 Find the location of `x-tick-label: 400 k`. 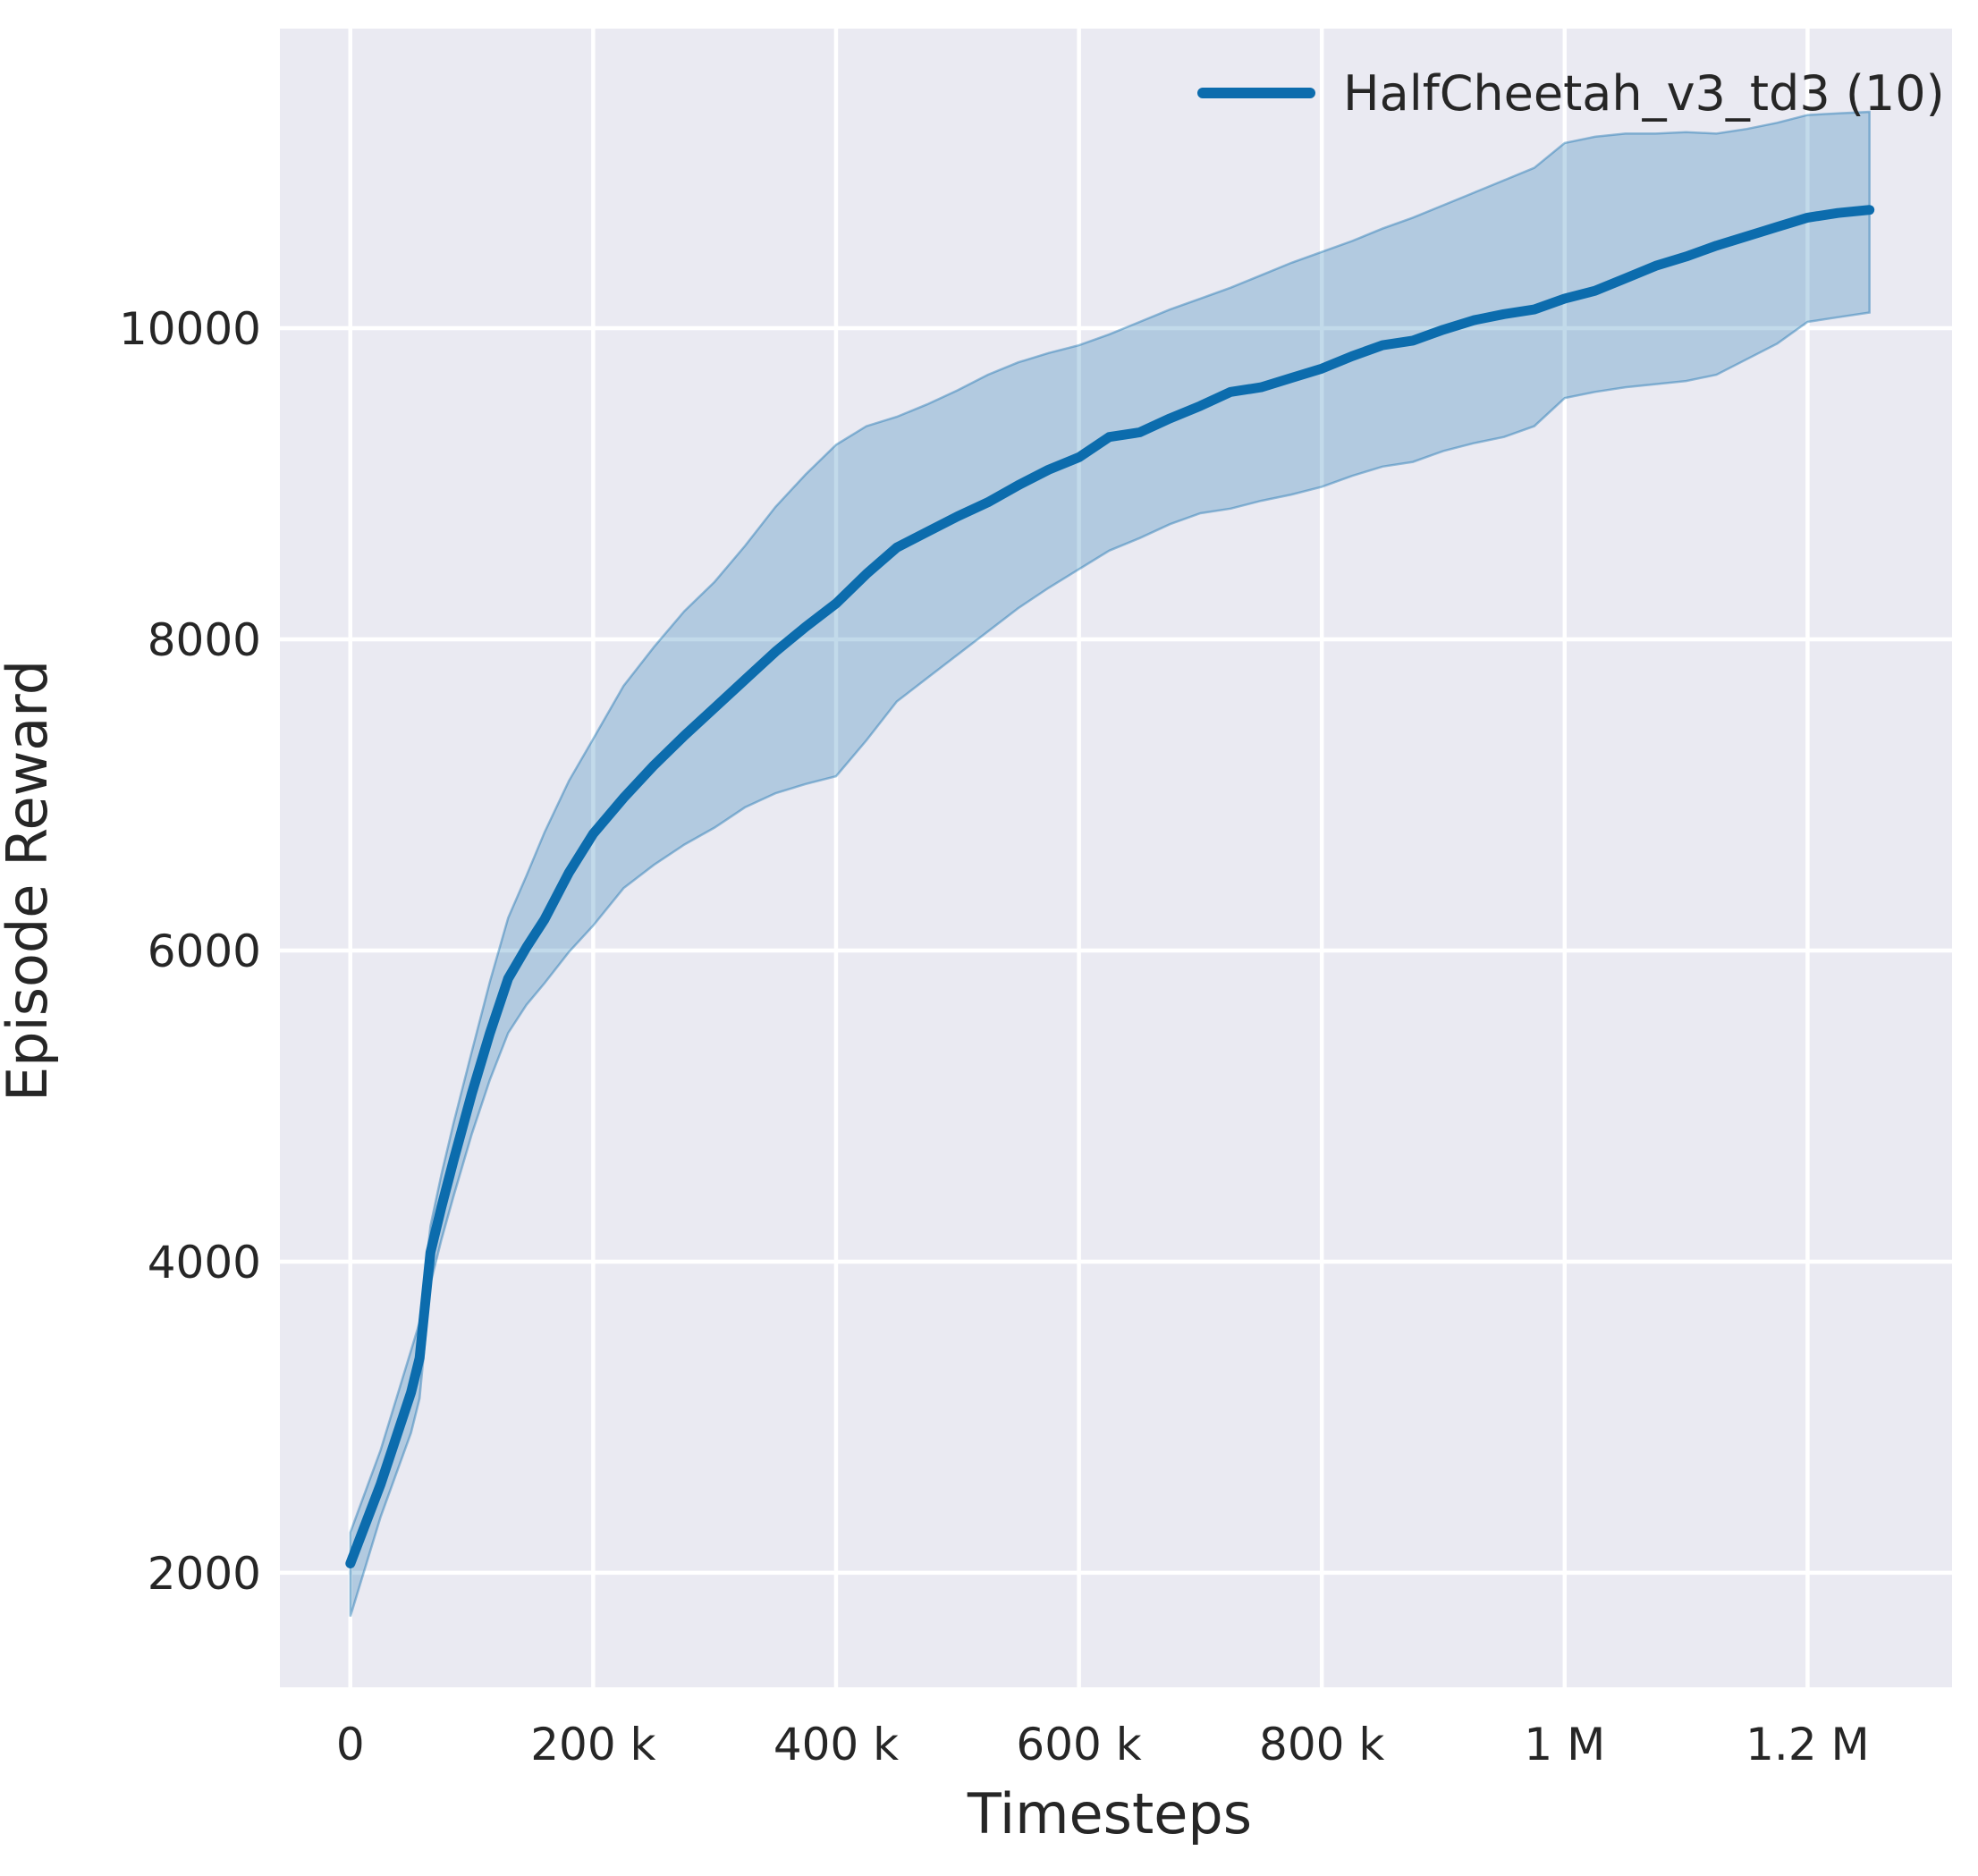

x-tick-label: 400 k is located at coordinates (836, 1744).